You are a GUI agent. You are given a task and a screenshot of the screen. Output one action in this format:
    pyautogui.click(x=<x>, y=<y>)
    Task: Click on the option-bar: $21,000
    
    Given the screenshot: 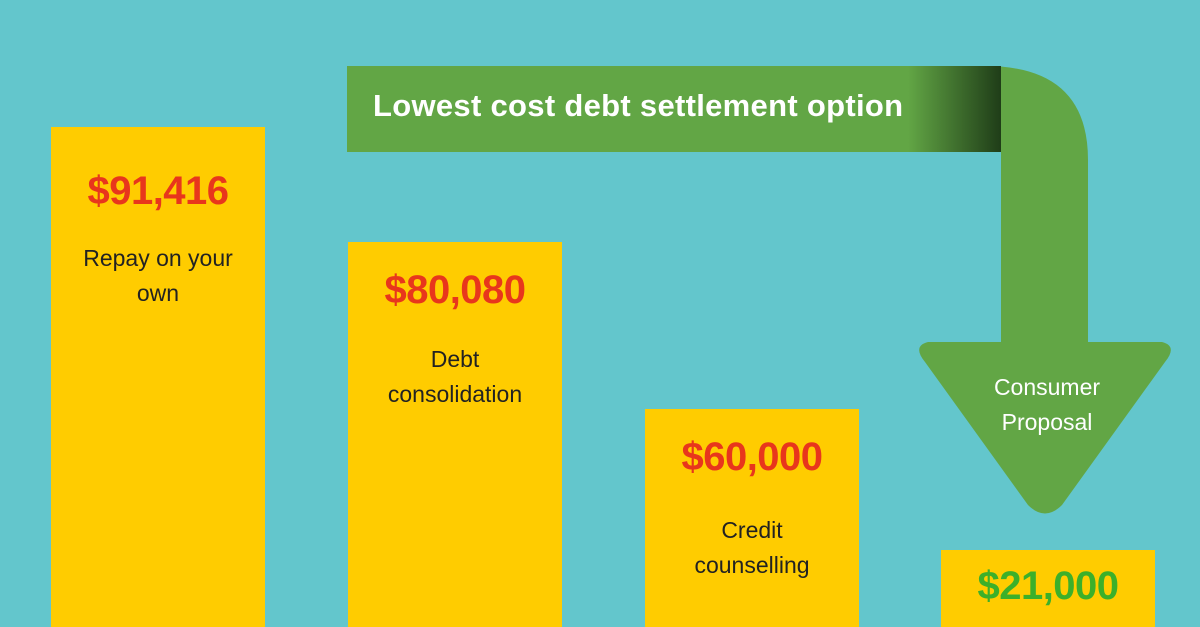 What is the action you would take?
    pyautogui.click(x=1048, y=588)
    